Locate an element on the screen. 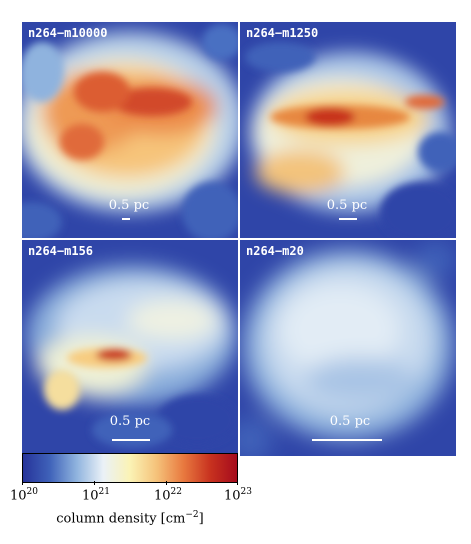 The height and width of the screenshot is (544, 471). panel-label: n264−m1250 is located at coordinates (282, 33).